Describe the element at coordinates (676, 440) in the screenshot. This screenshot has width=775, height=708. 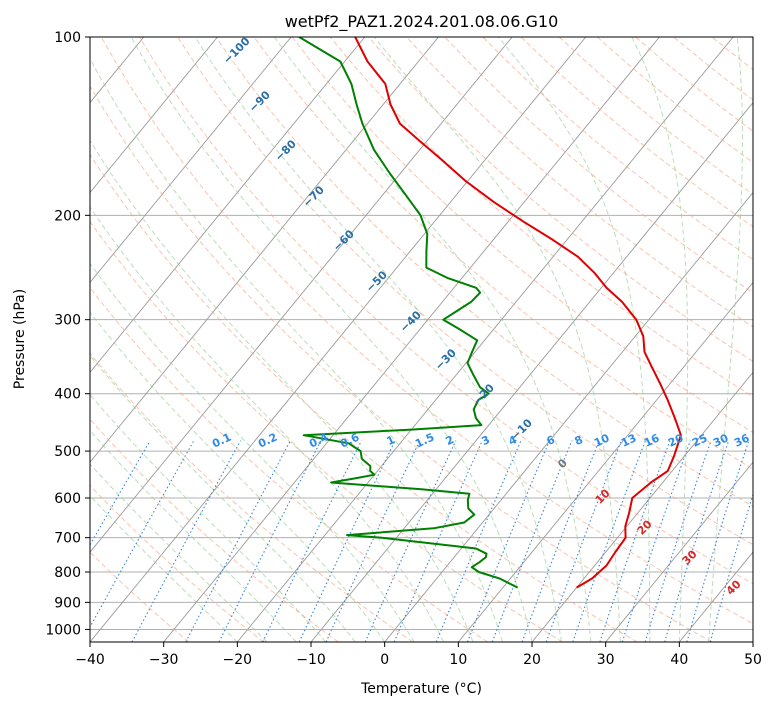
I see `mixing-ratio-label: 20` at that location.